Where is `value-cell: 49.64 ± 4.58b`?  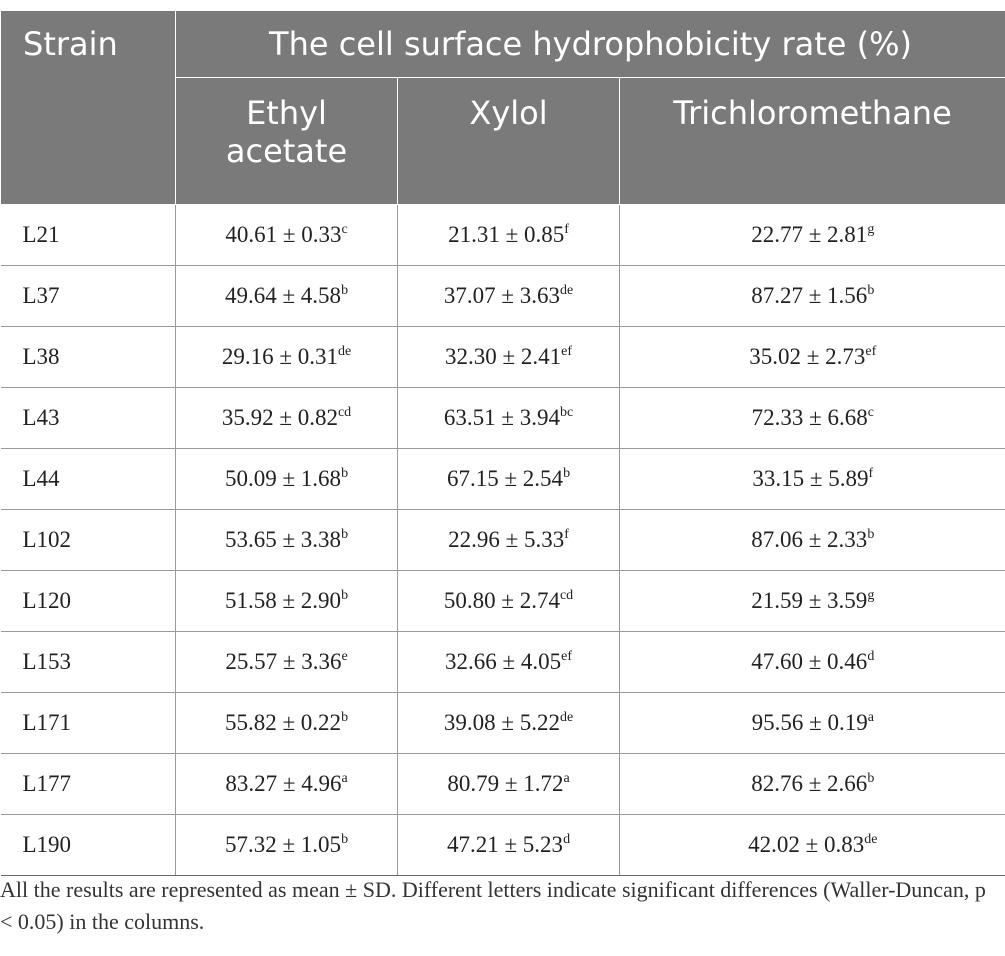
value-cell: 49.64 ± 4.58b is located at coordinates (286, 296).